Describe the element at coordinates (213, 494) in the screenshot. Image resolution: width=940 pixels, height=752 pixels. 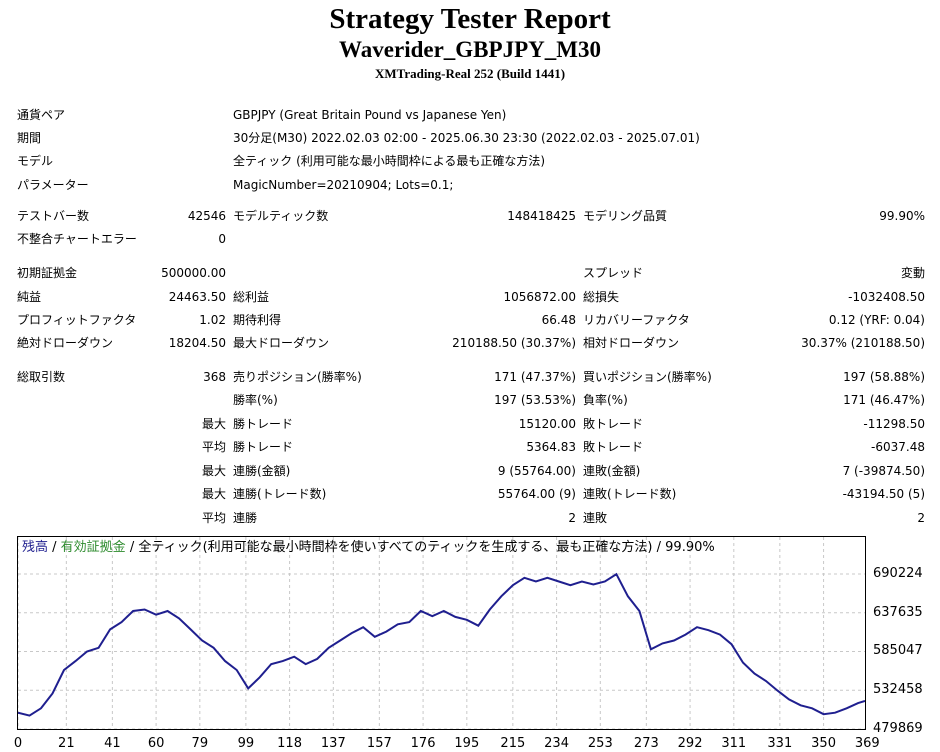
I see `max-prefix-3: 最大` at that location.